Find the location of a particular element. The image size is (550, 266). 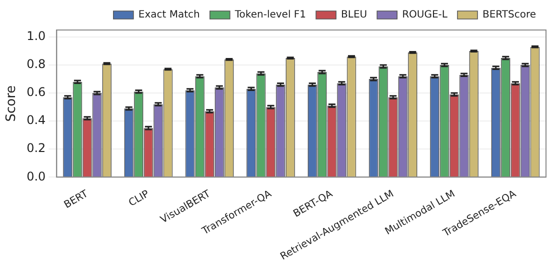

y-tick-label: 0.8 is located at coordinates (36, 64).